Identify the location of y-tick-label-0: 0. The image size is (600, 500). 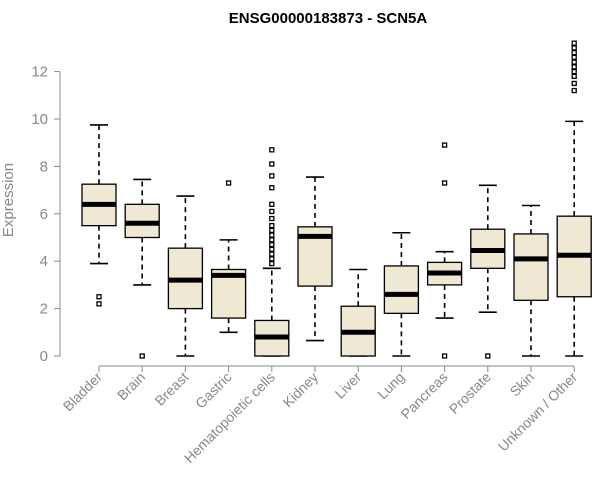
(44, 356).